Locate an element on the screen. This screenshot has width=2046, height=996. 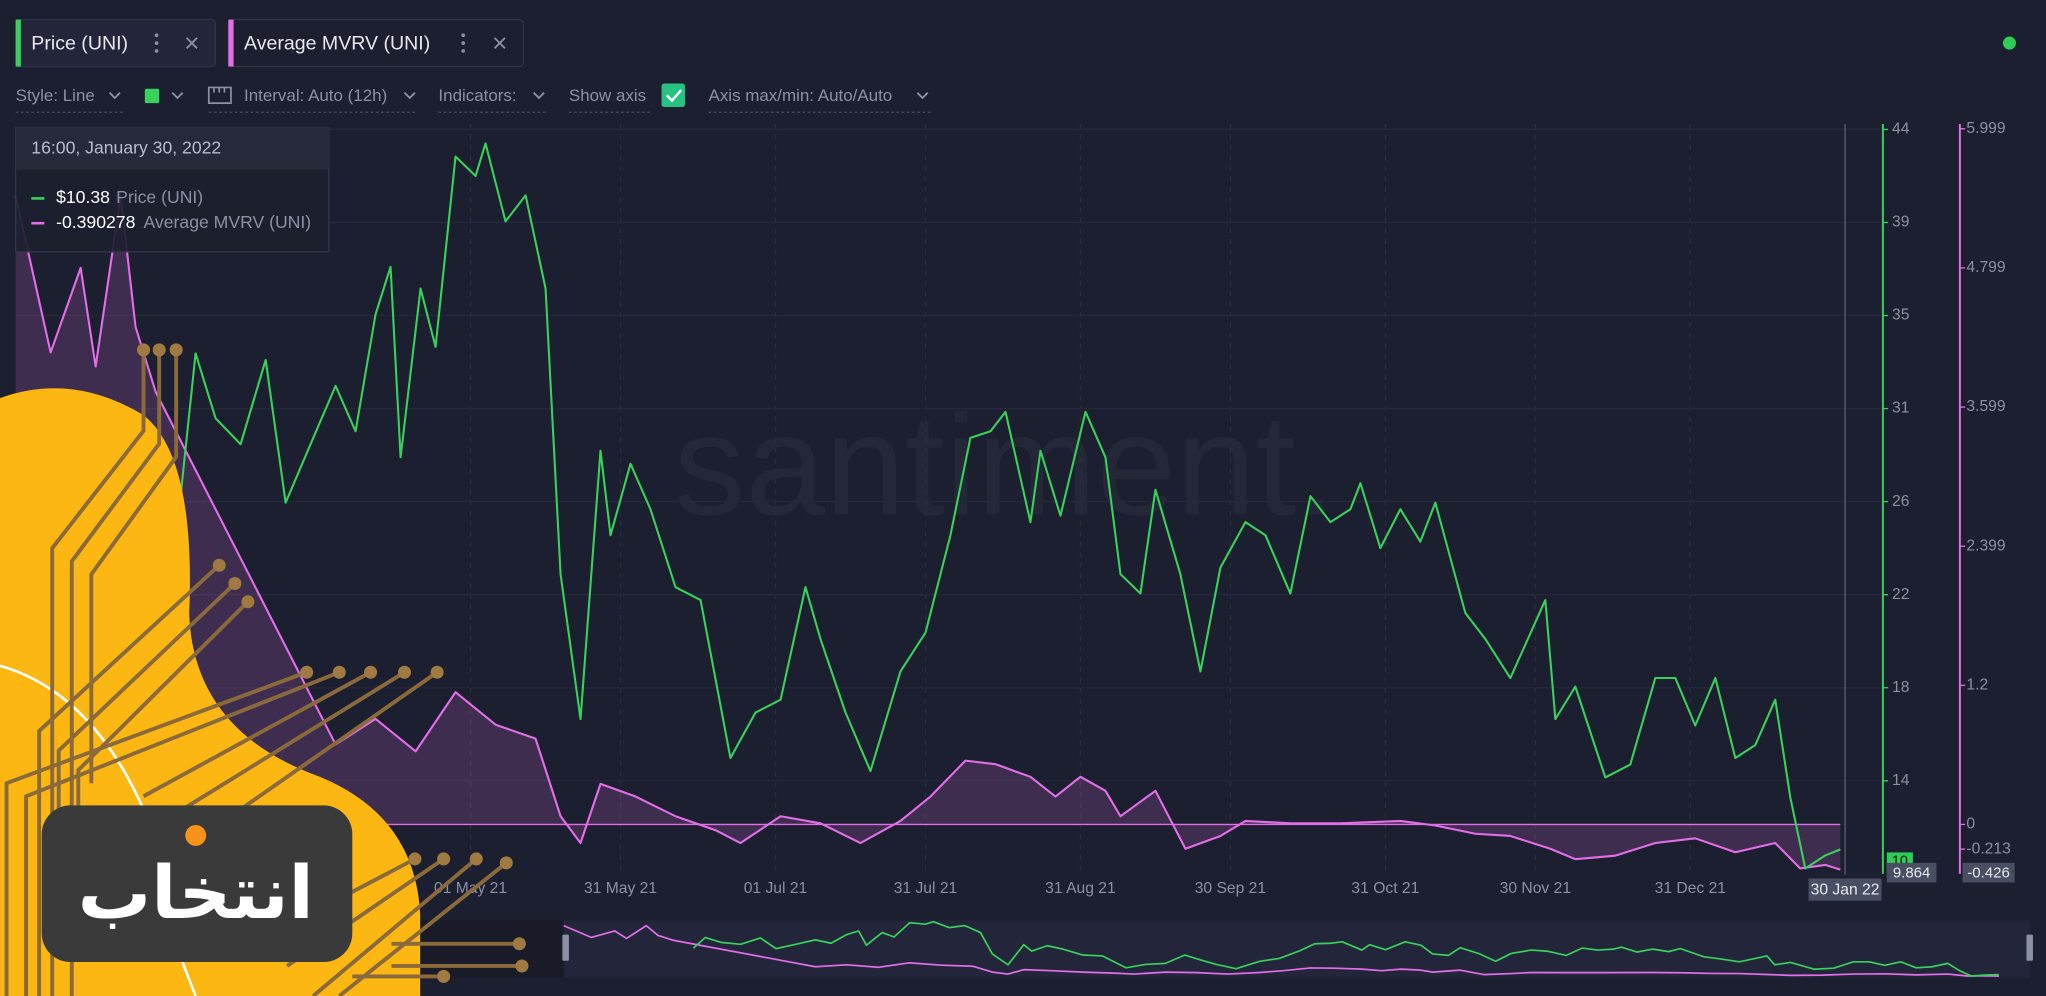
crosshair-price-label: 9.864 is located at coordinates (1912, 872).